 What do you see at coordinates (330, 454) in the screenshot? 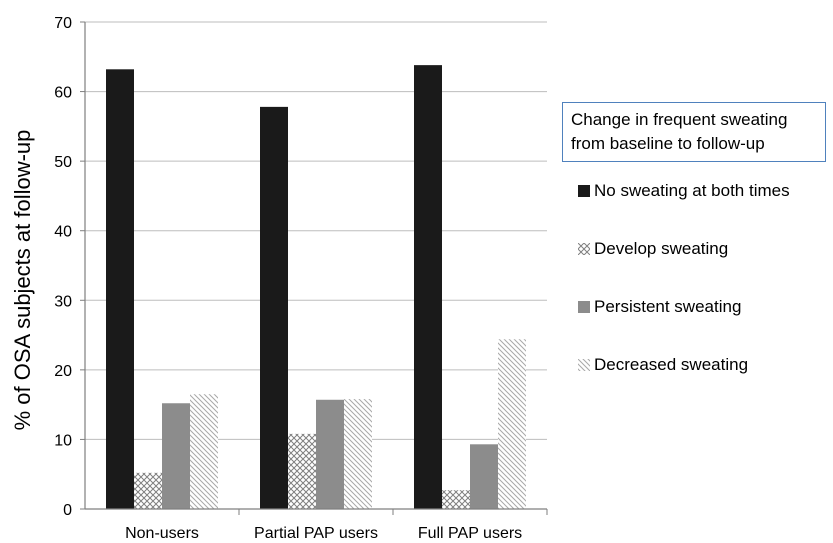
I see `bar-persistent-sweating-partial-pap-users` at bounding box center [330, 454].